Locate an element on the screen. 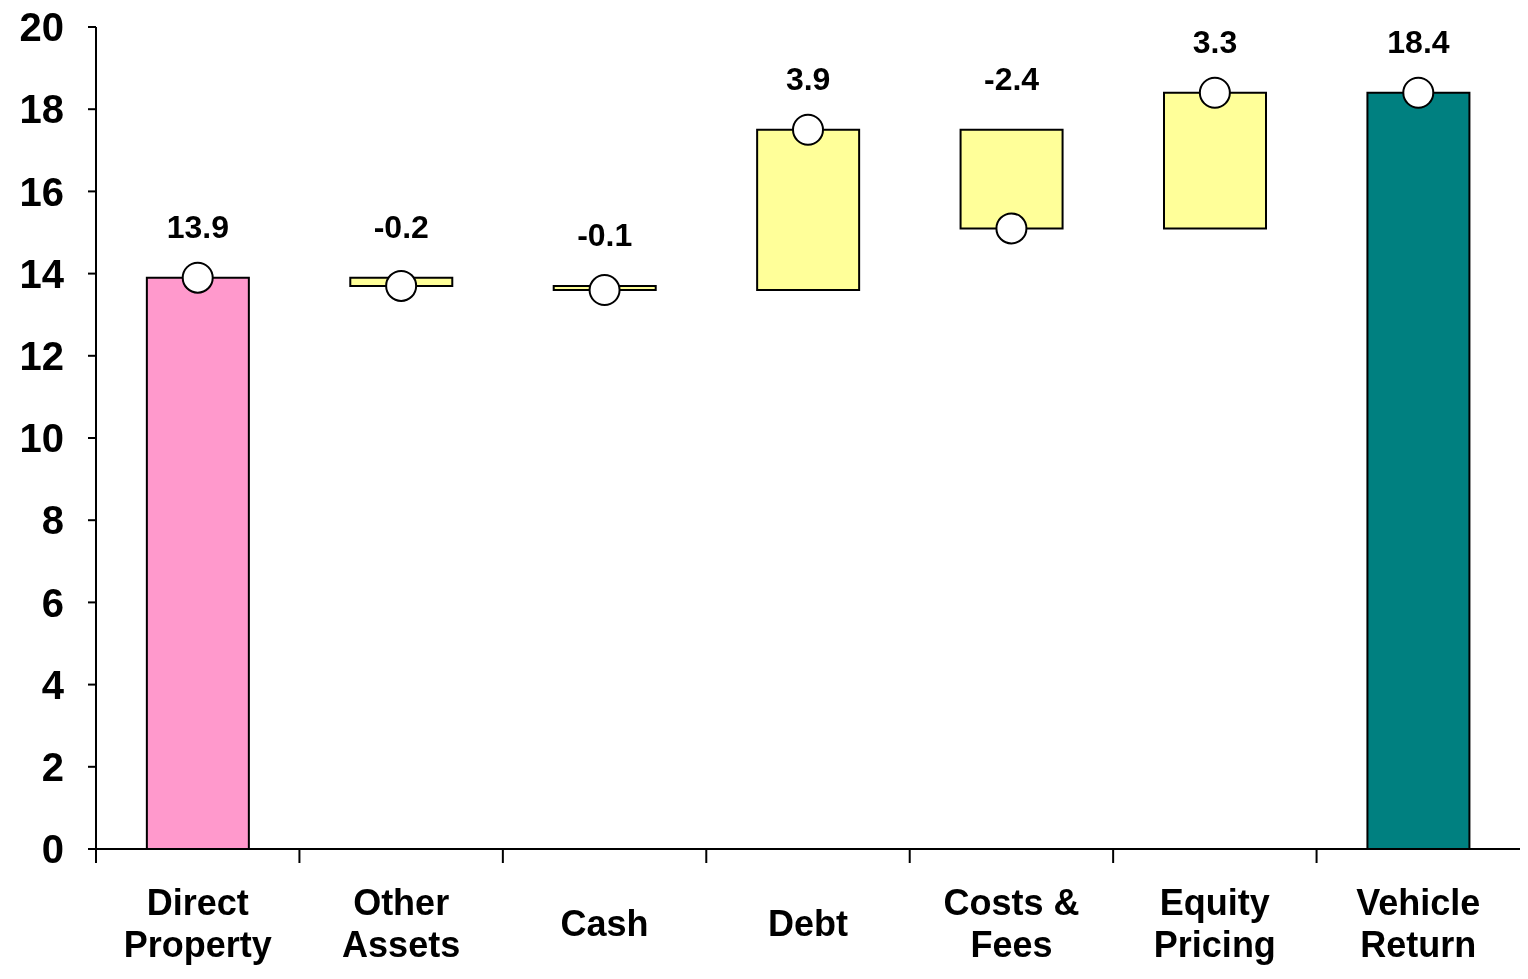  y-tick-label: 6 is located at coordinates (52, 602).